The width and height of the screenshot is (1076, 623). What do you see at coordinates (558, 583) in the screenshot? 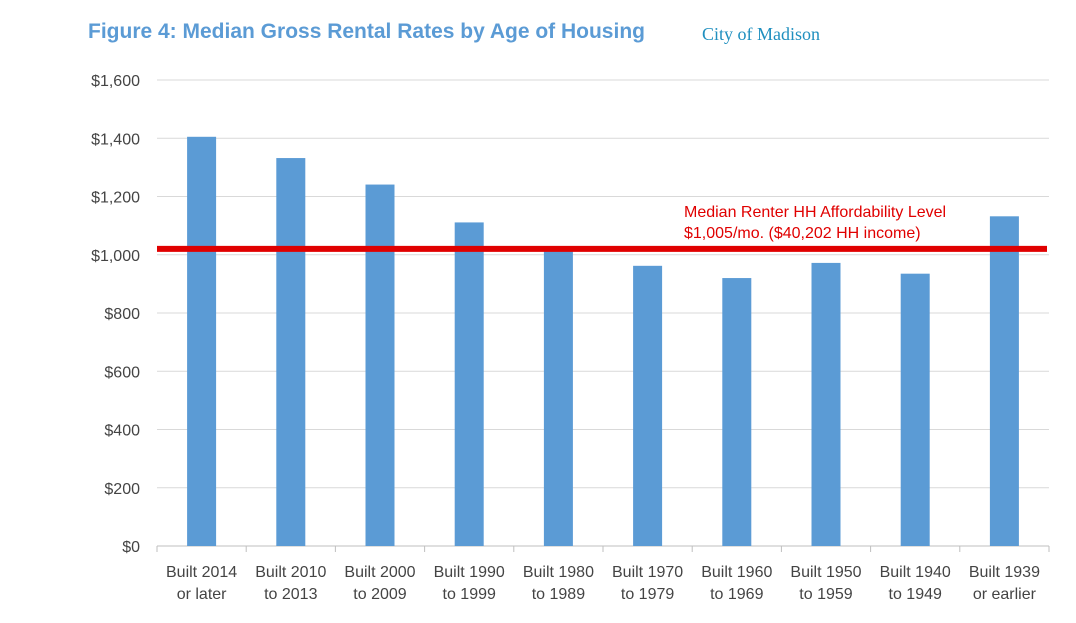
I see `x-tick-label: Built 1980 to 1989` at bounding box center [558, 583].